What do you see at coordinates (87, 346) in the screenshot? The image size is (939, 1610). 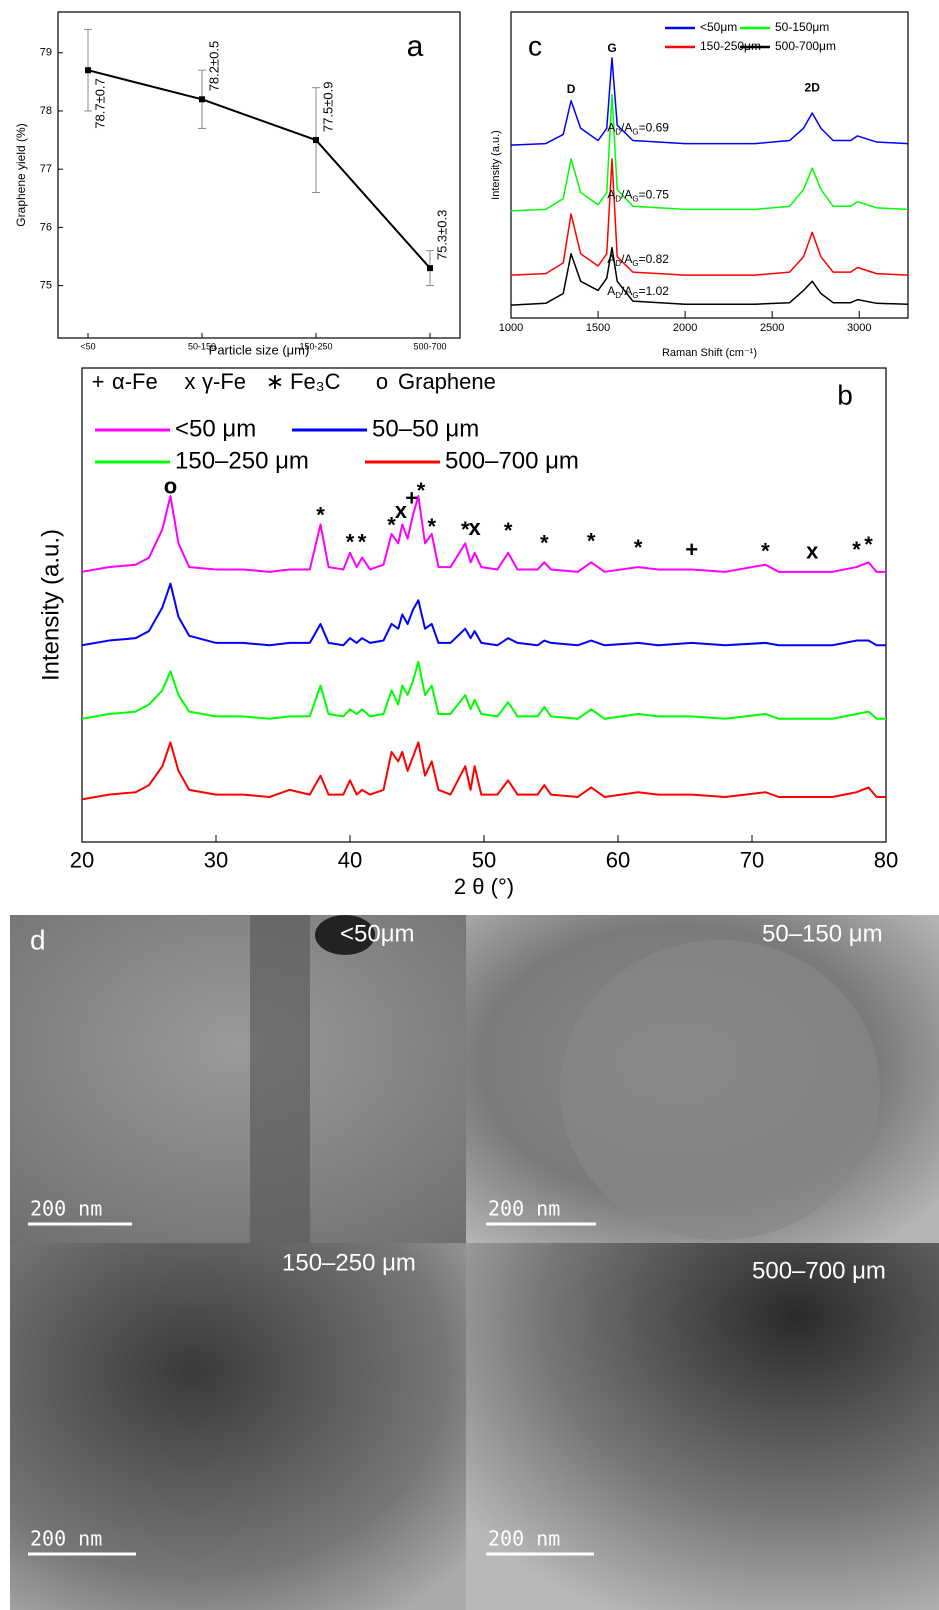 I see `x-tick-label: <50` at bounding box center [87, 346].